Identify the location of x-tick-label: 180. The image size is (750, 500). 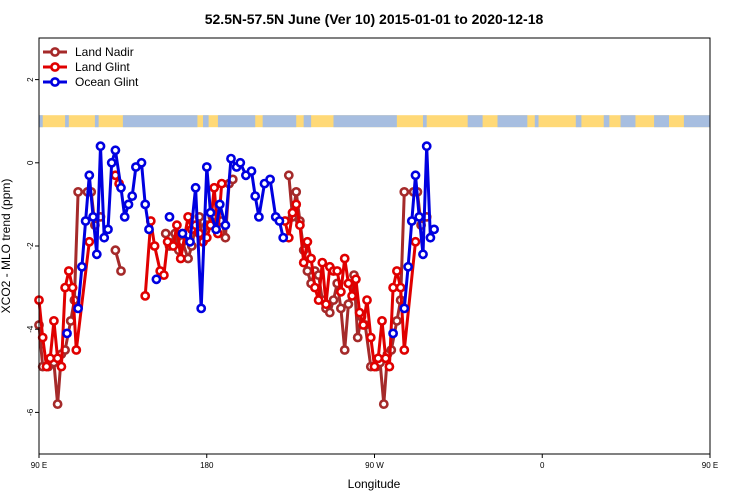
(207, 465).